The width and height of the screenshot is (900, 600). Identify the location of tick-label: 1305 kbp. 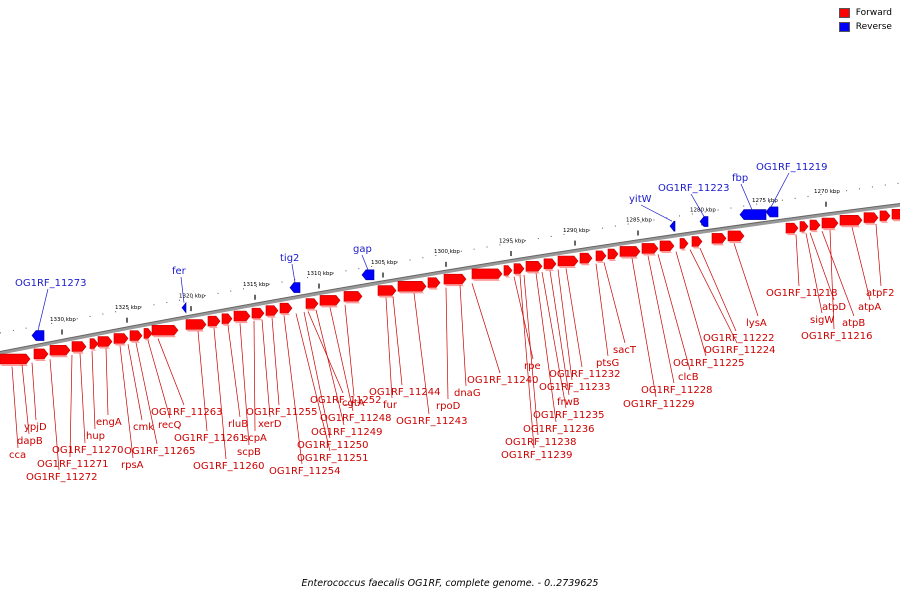
(384, 263).